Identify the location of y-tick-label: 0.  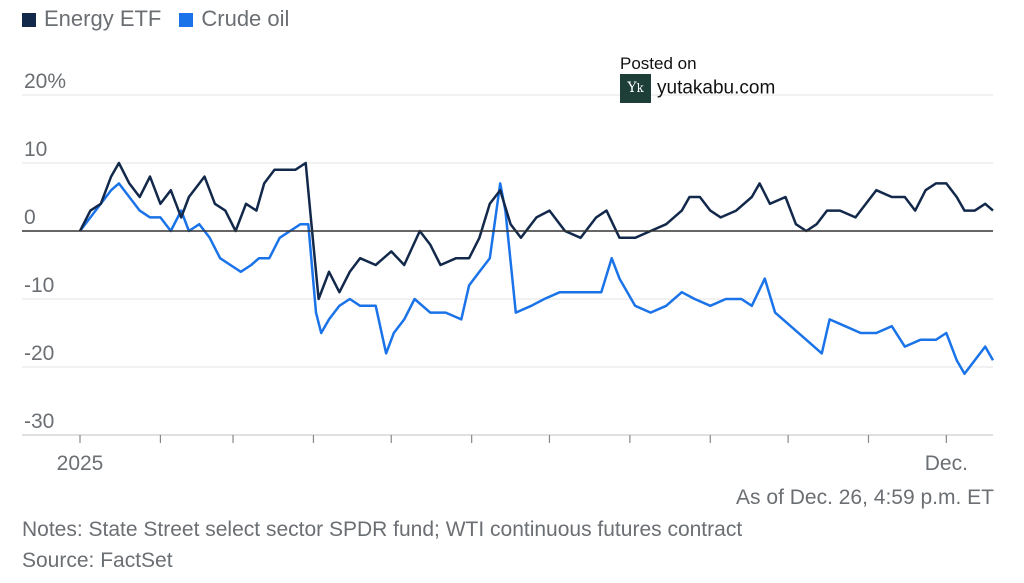
(30, 217).